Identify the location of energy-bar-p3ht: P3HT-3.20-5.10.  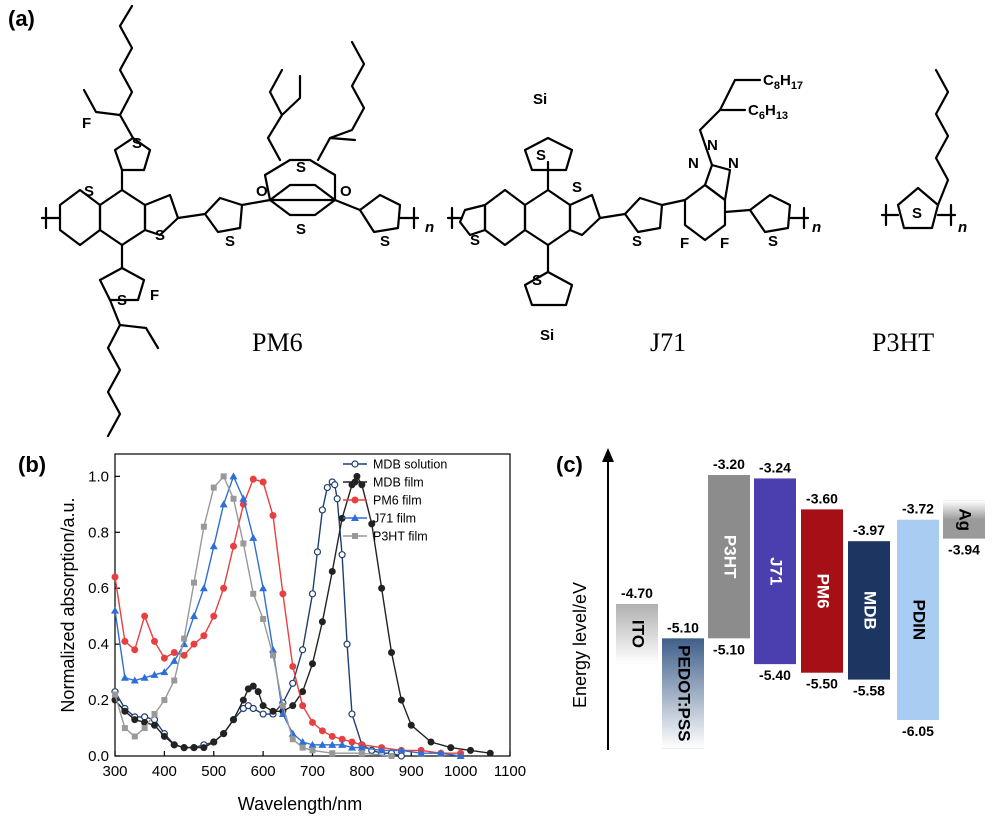
(729, 556).